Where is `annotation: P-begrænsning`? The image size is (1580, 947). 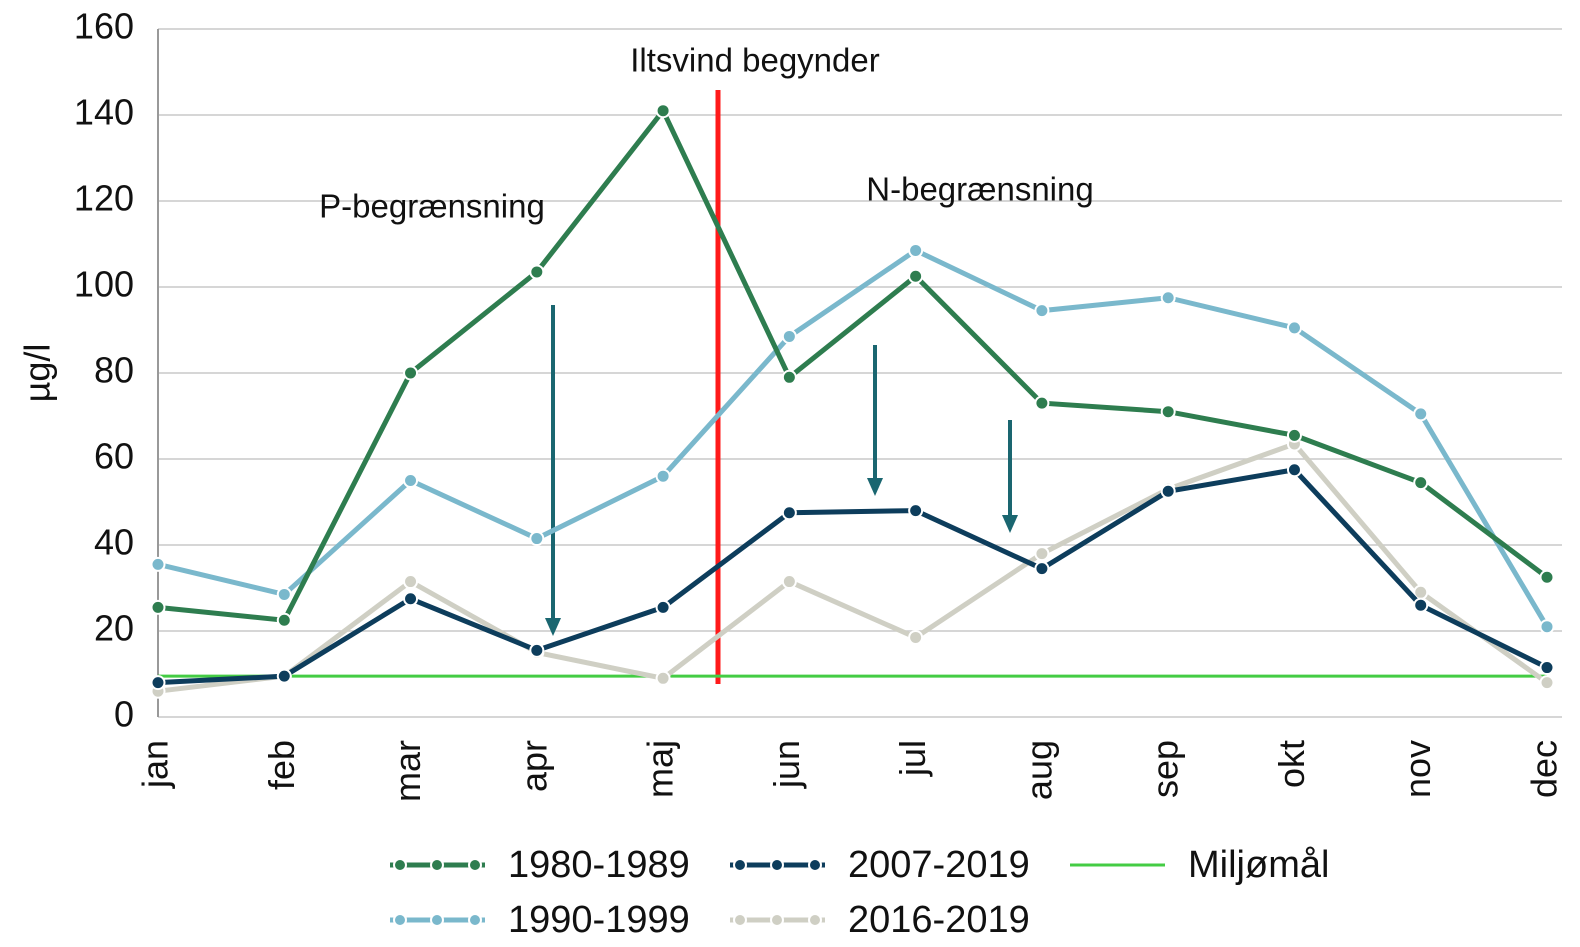
annotation: P-begrænsning is located at coordinates (432, 206).